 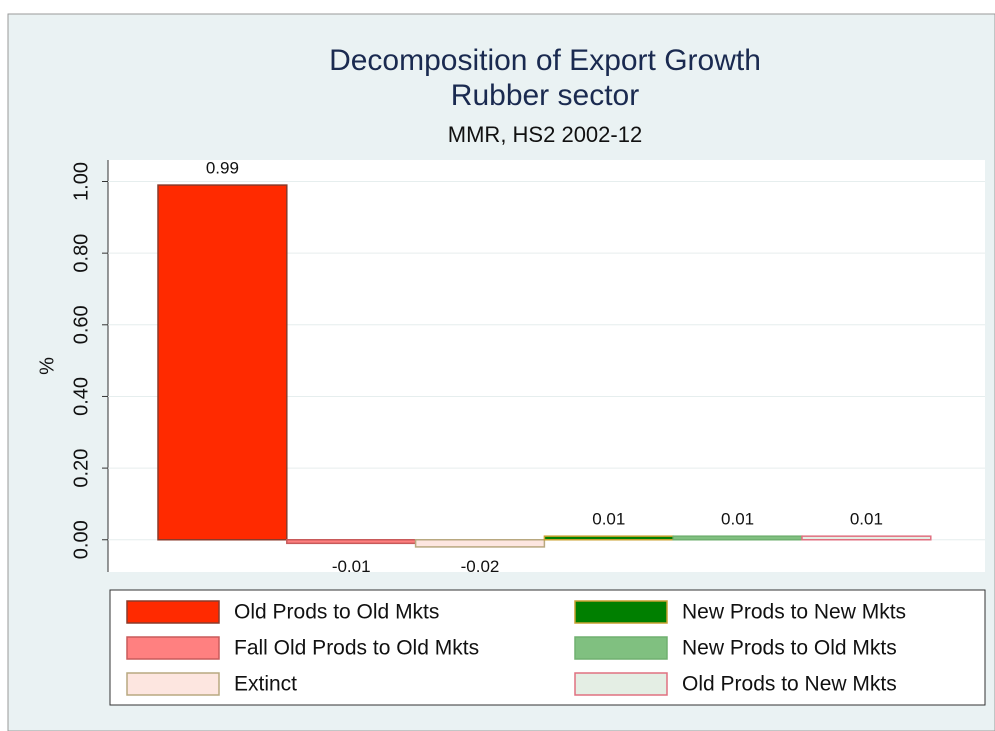 I want to click on legend-label: Fall Old Prods to Old Mkts, so click(x=356, y=648).